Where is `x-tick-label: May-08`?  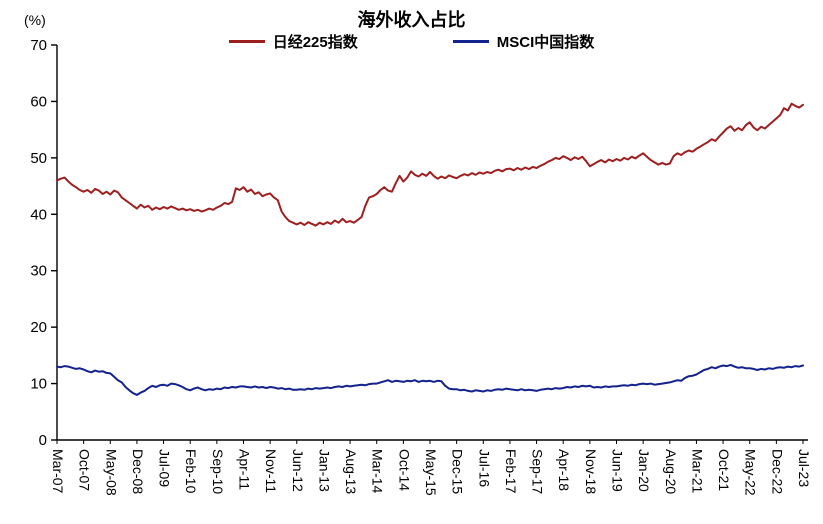 x-tick-label: May-08 is located at coordinates (111, 472).